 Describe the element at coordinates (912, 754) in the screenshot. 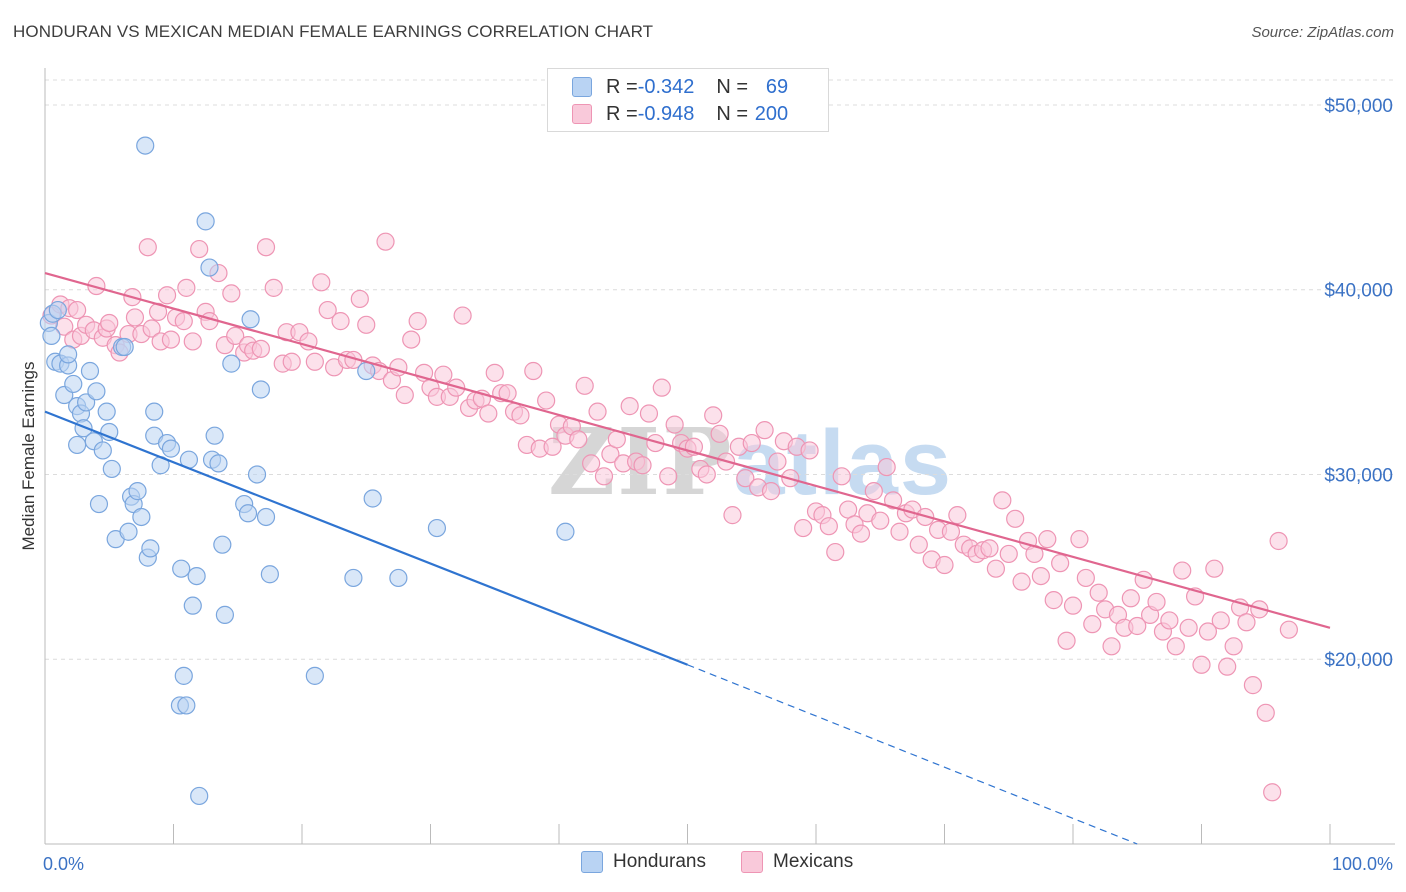

I see `honduran-trend-extension` at that location.